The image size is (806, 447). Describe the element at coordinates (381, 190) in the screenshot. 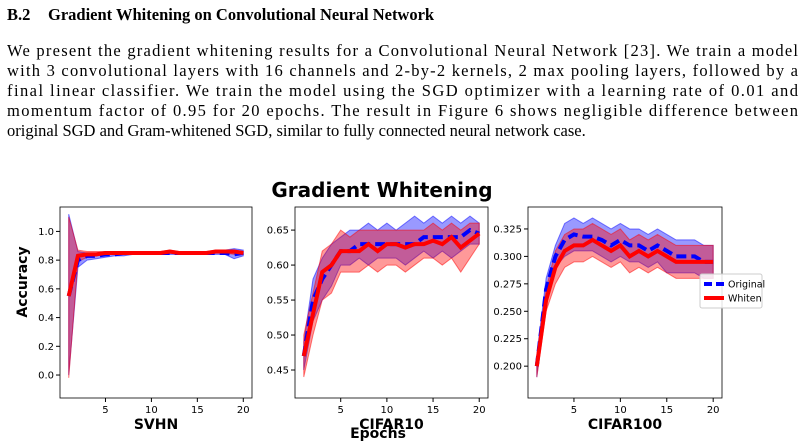

I see `figure-title: Gradient Whitening` at that location.